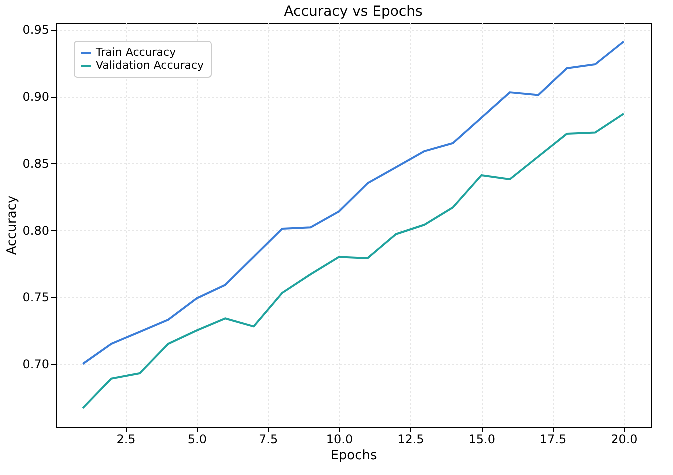  Describe the element at coordinates (136, 52) in the screenshot. I see `legend-label: Train Accuracy` at that location.